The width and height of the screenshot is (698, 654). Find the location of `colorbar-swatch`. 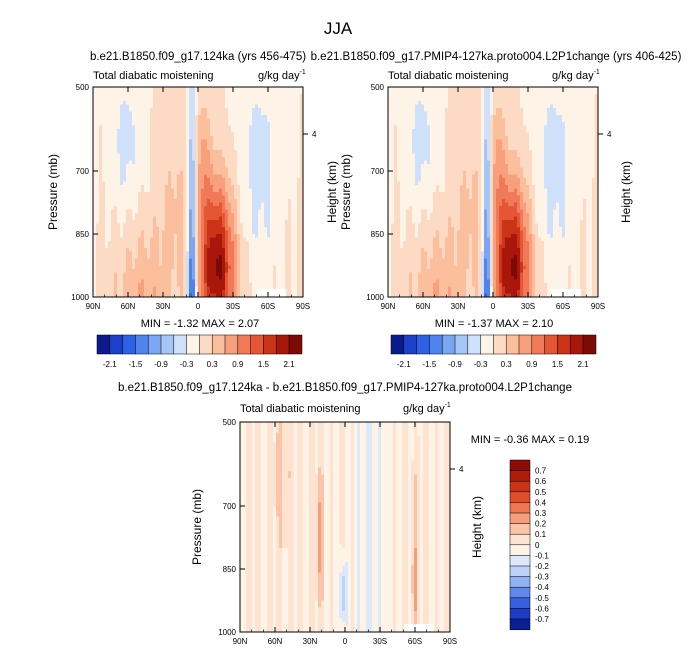

colorbar-swatch is located at coordinates (282, 344).